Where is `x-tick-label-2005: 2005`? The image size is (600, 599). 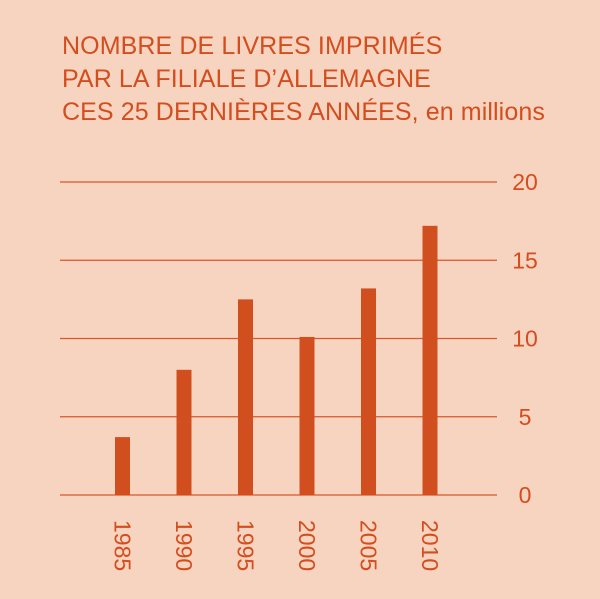 x-tick-label-2005: 2005 is located at coordinates (368, 545).